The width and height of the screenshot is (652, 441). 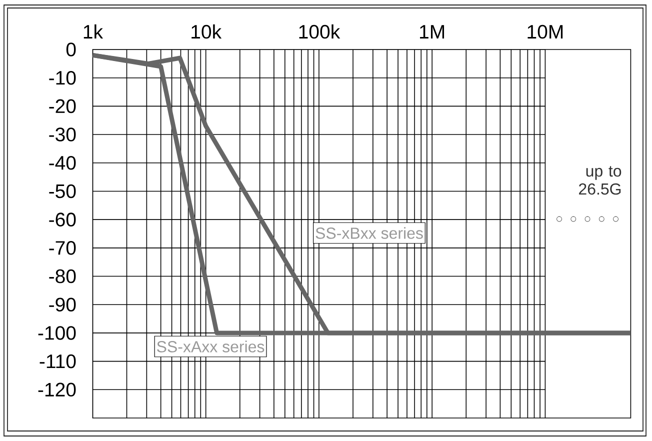 I want to click on x-tick-label: 1k, so click(x=94, y=31).